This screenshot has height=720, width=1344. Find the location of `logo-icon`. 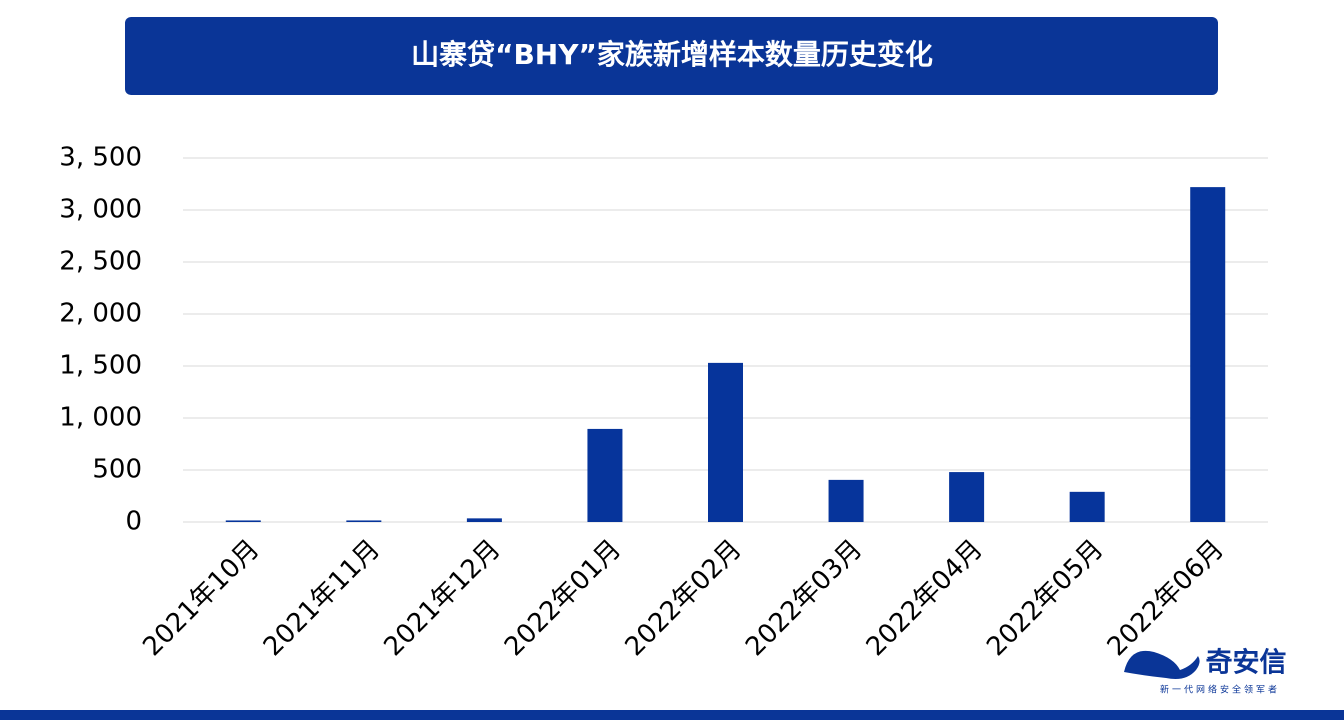

logo-icon is located at coordinates (1162, 664).